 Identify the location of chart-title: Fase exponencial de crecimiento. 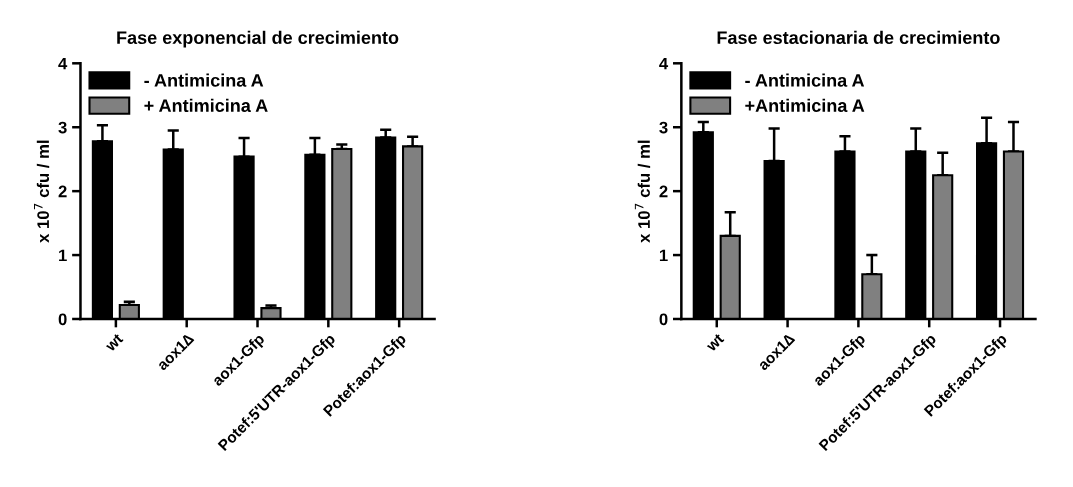
(258, 39).